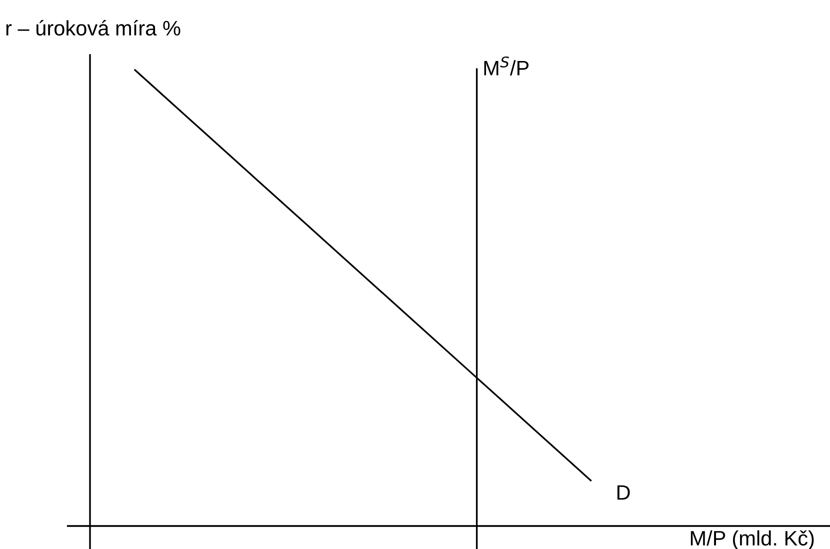 This screenshot has height=549, width=830. Describe the element at coordinates (623, 492) in the screenshot. I see `series-label: D` at that location.